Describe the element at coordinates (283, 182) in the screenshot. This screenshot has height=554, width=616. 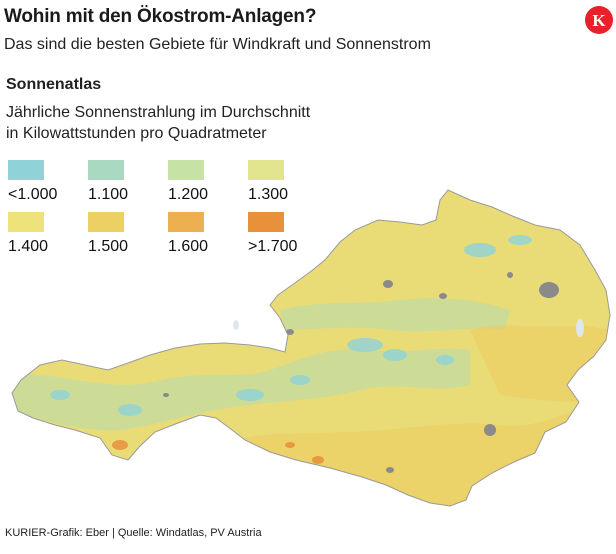
I see `legend-item: 1.300` at that location.